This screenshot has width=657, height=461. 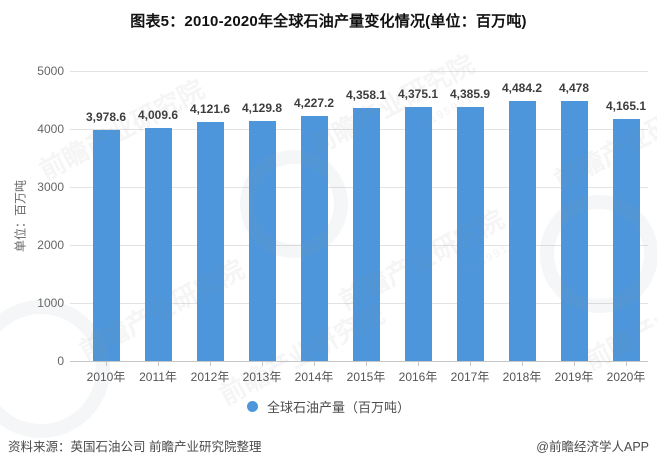 What do you see at coordinates (470, 377) in the screenshot?
I see `x-tick-label: 2017年` at bounding box center [470, 377].